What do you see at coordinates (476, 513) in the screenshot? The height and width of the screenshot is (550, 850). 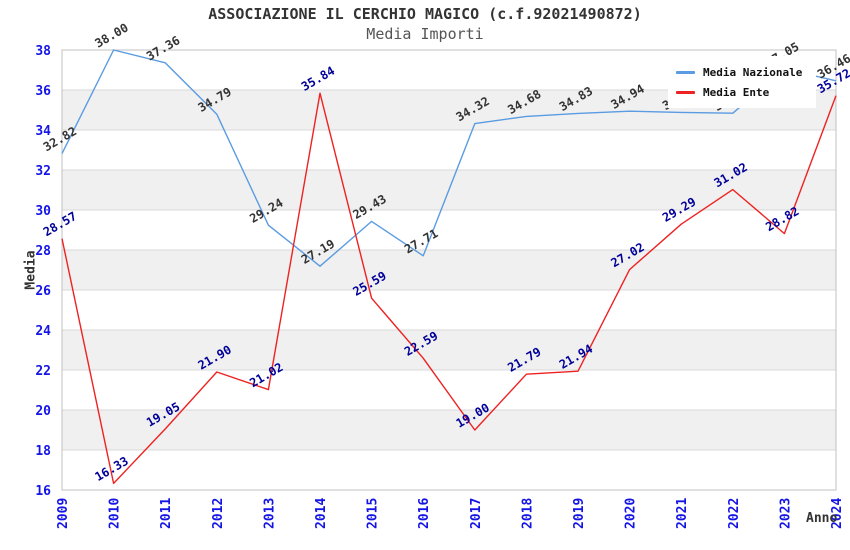 I see `x-tick-label: 2017` at bounding box center [476, 513].